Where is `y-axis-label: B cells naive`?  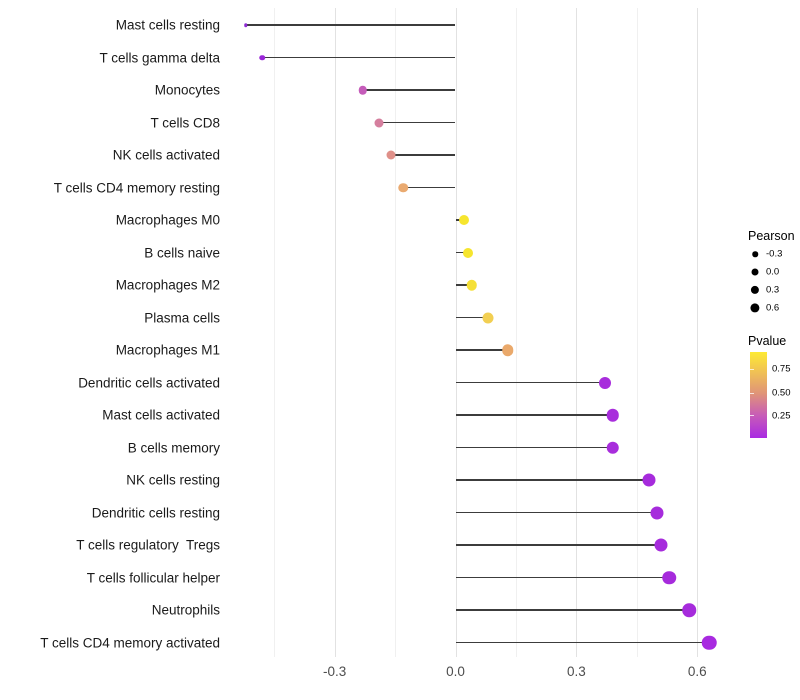
y-axis-label: B cells naive is located at coordinates (182, 252).